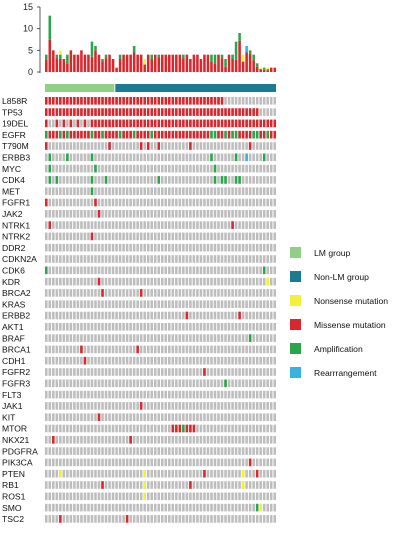 The width and height of the screenshot is (400, 535). What do you see at coordinates (10, 485) in the screenshot?
I see `gene-label: RB1` at bounding box center [10, 485].